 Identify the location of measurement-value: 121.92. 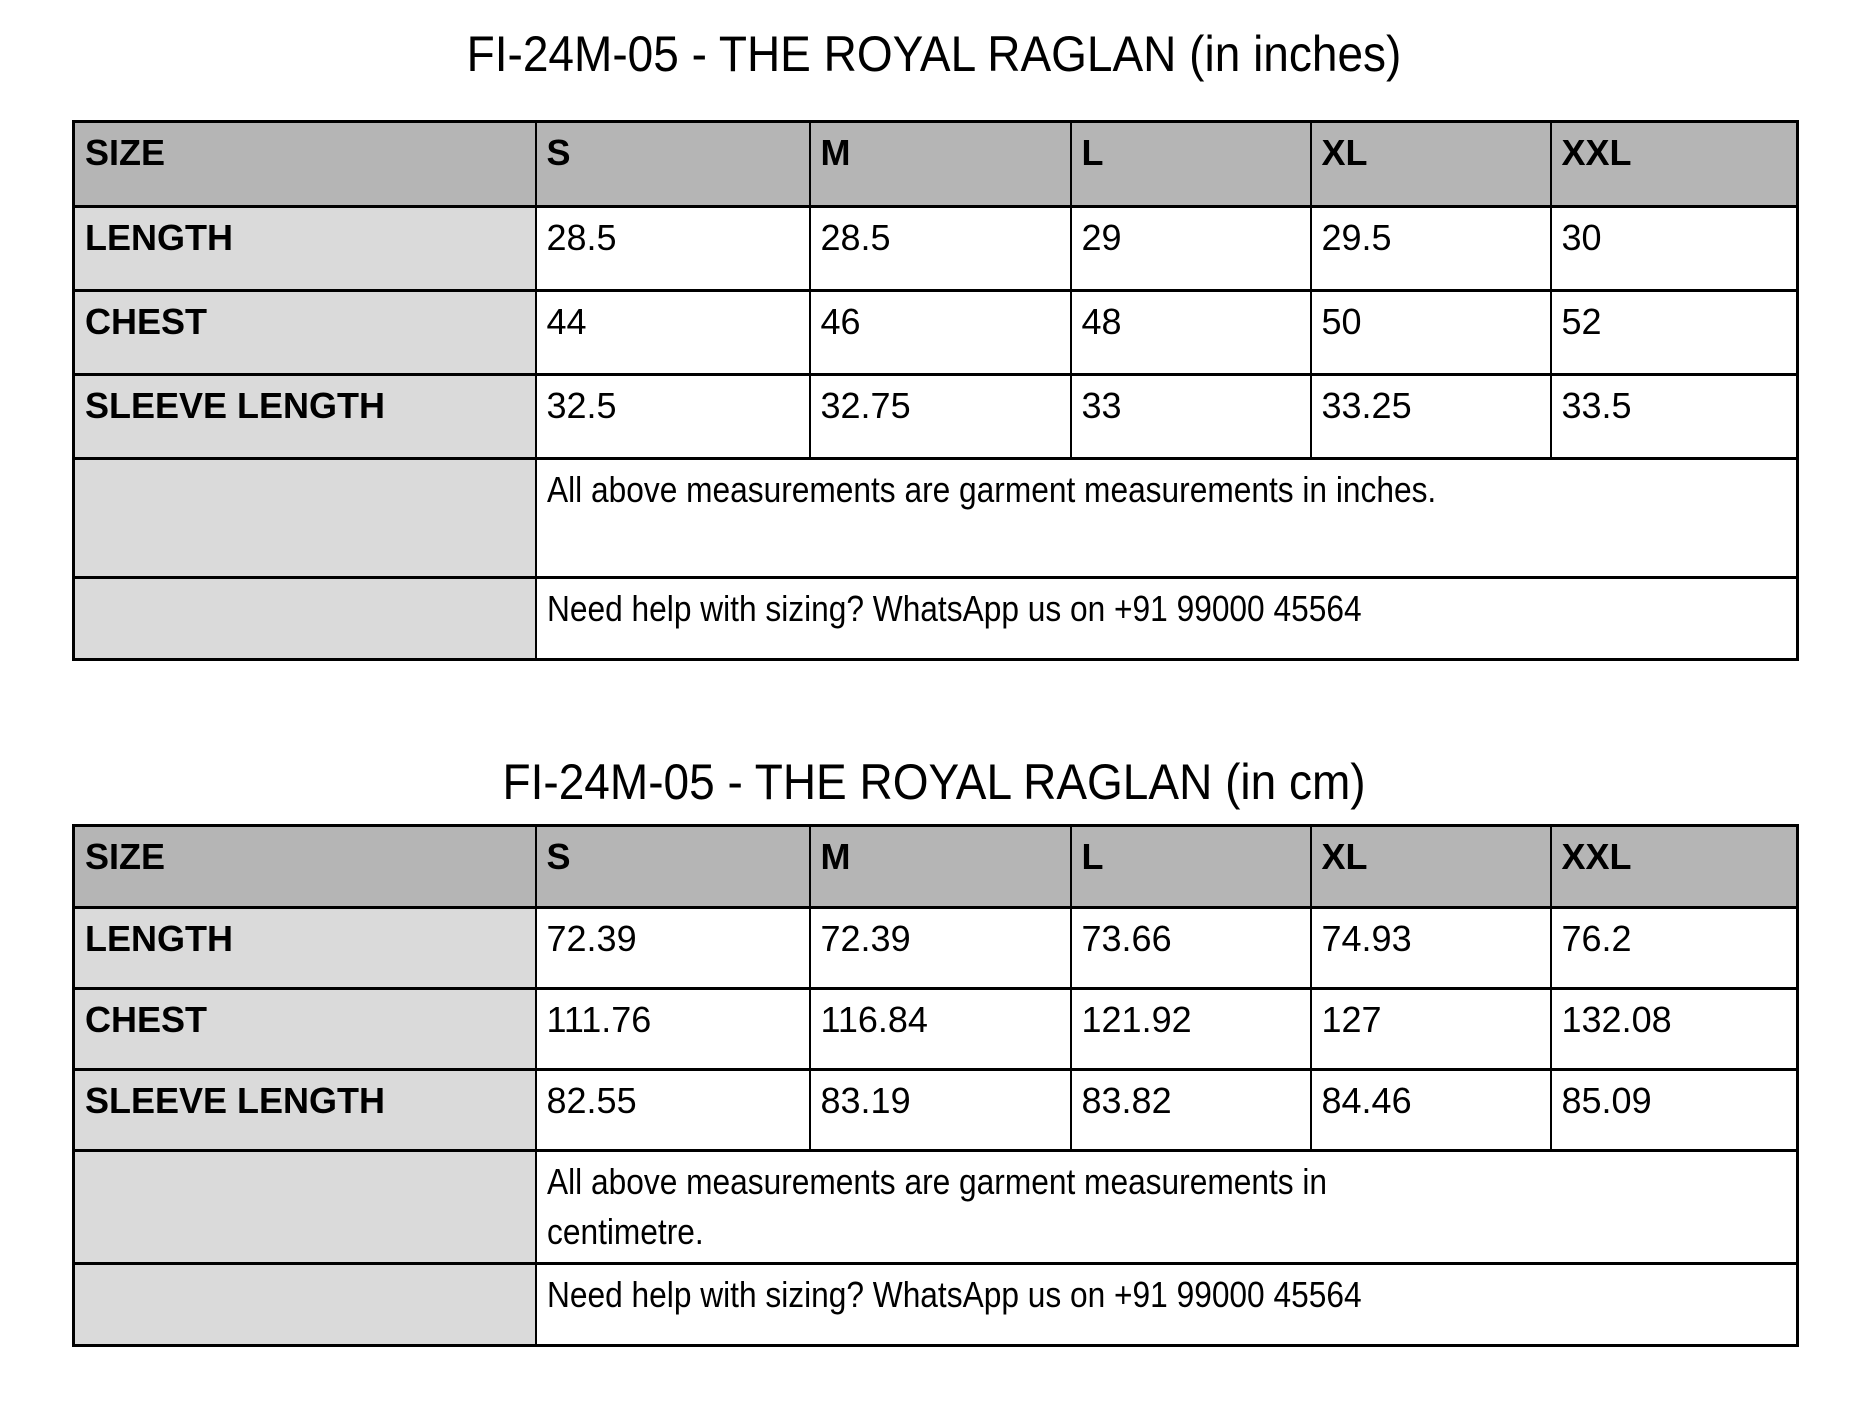
(1190, 1029).